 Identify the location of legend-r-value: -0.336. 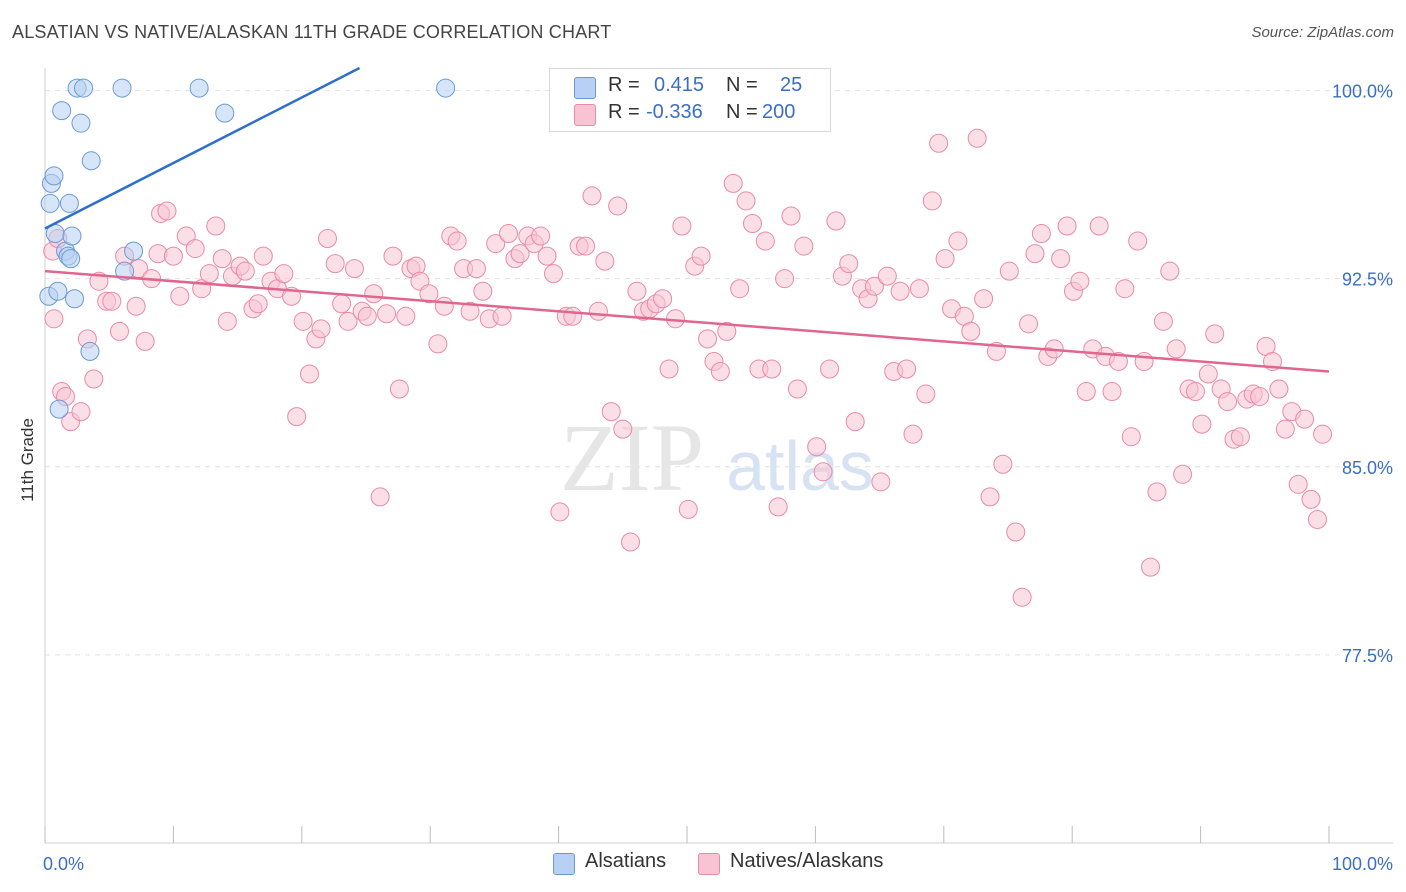
(674, 112).